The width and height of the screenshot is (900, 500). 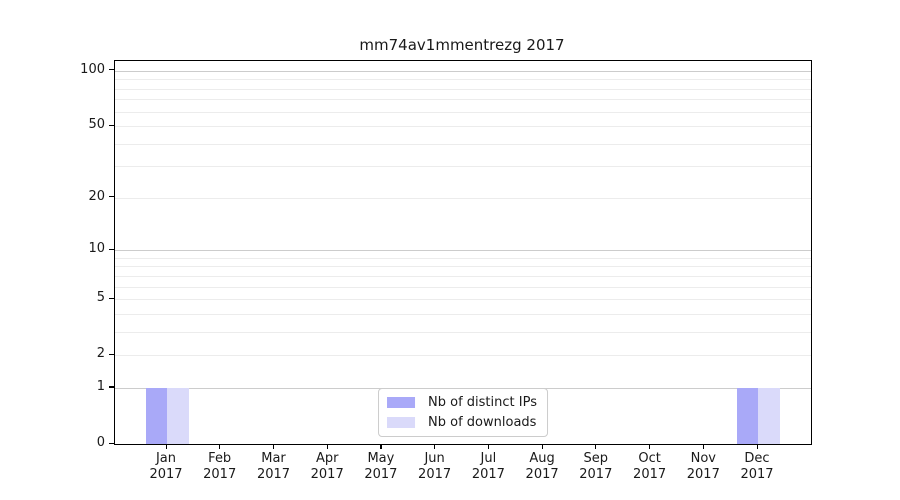 I want to click on x-tick-label: Oct 2017, so click(x=650, y=466).